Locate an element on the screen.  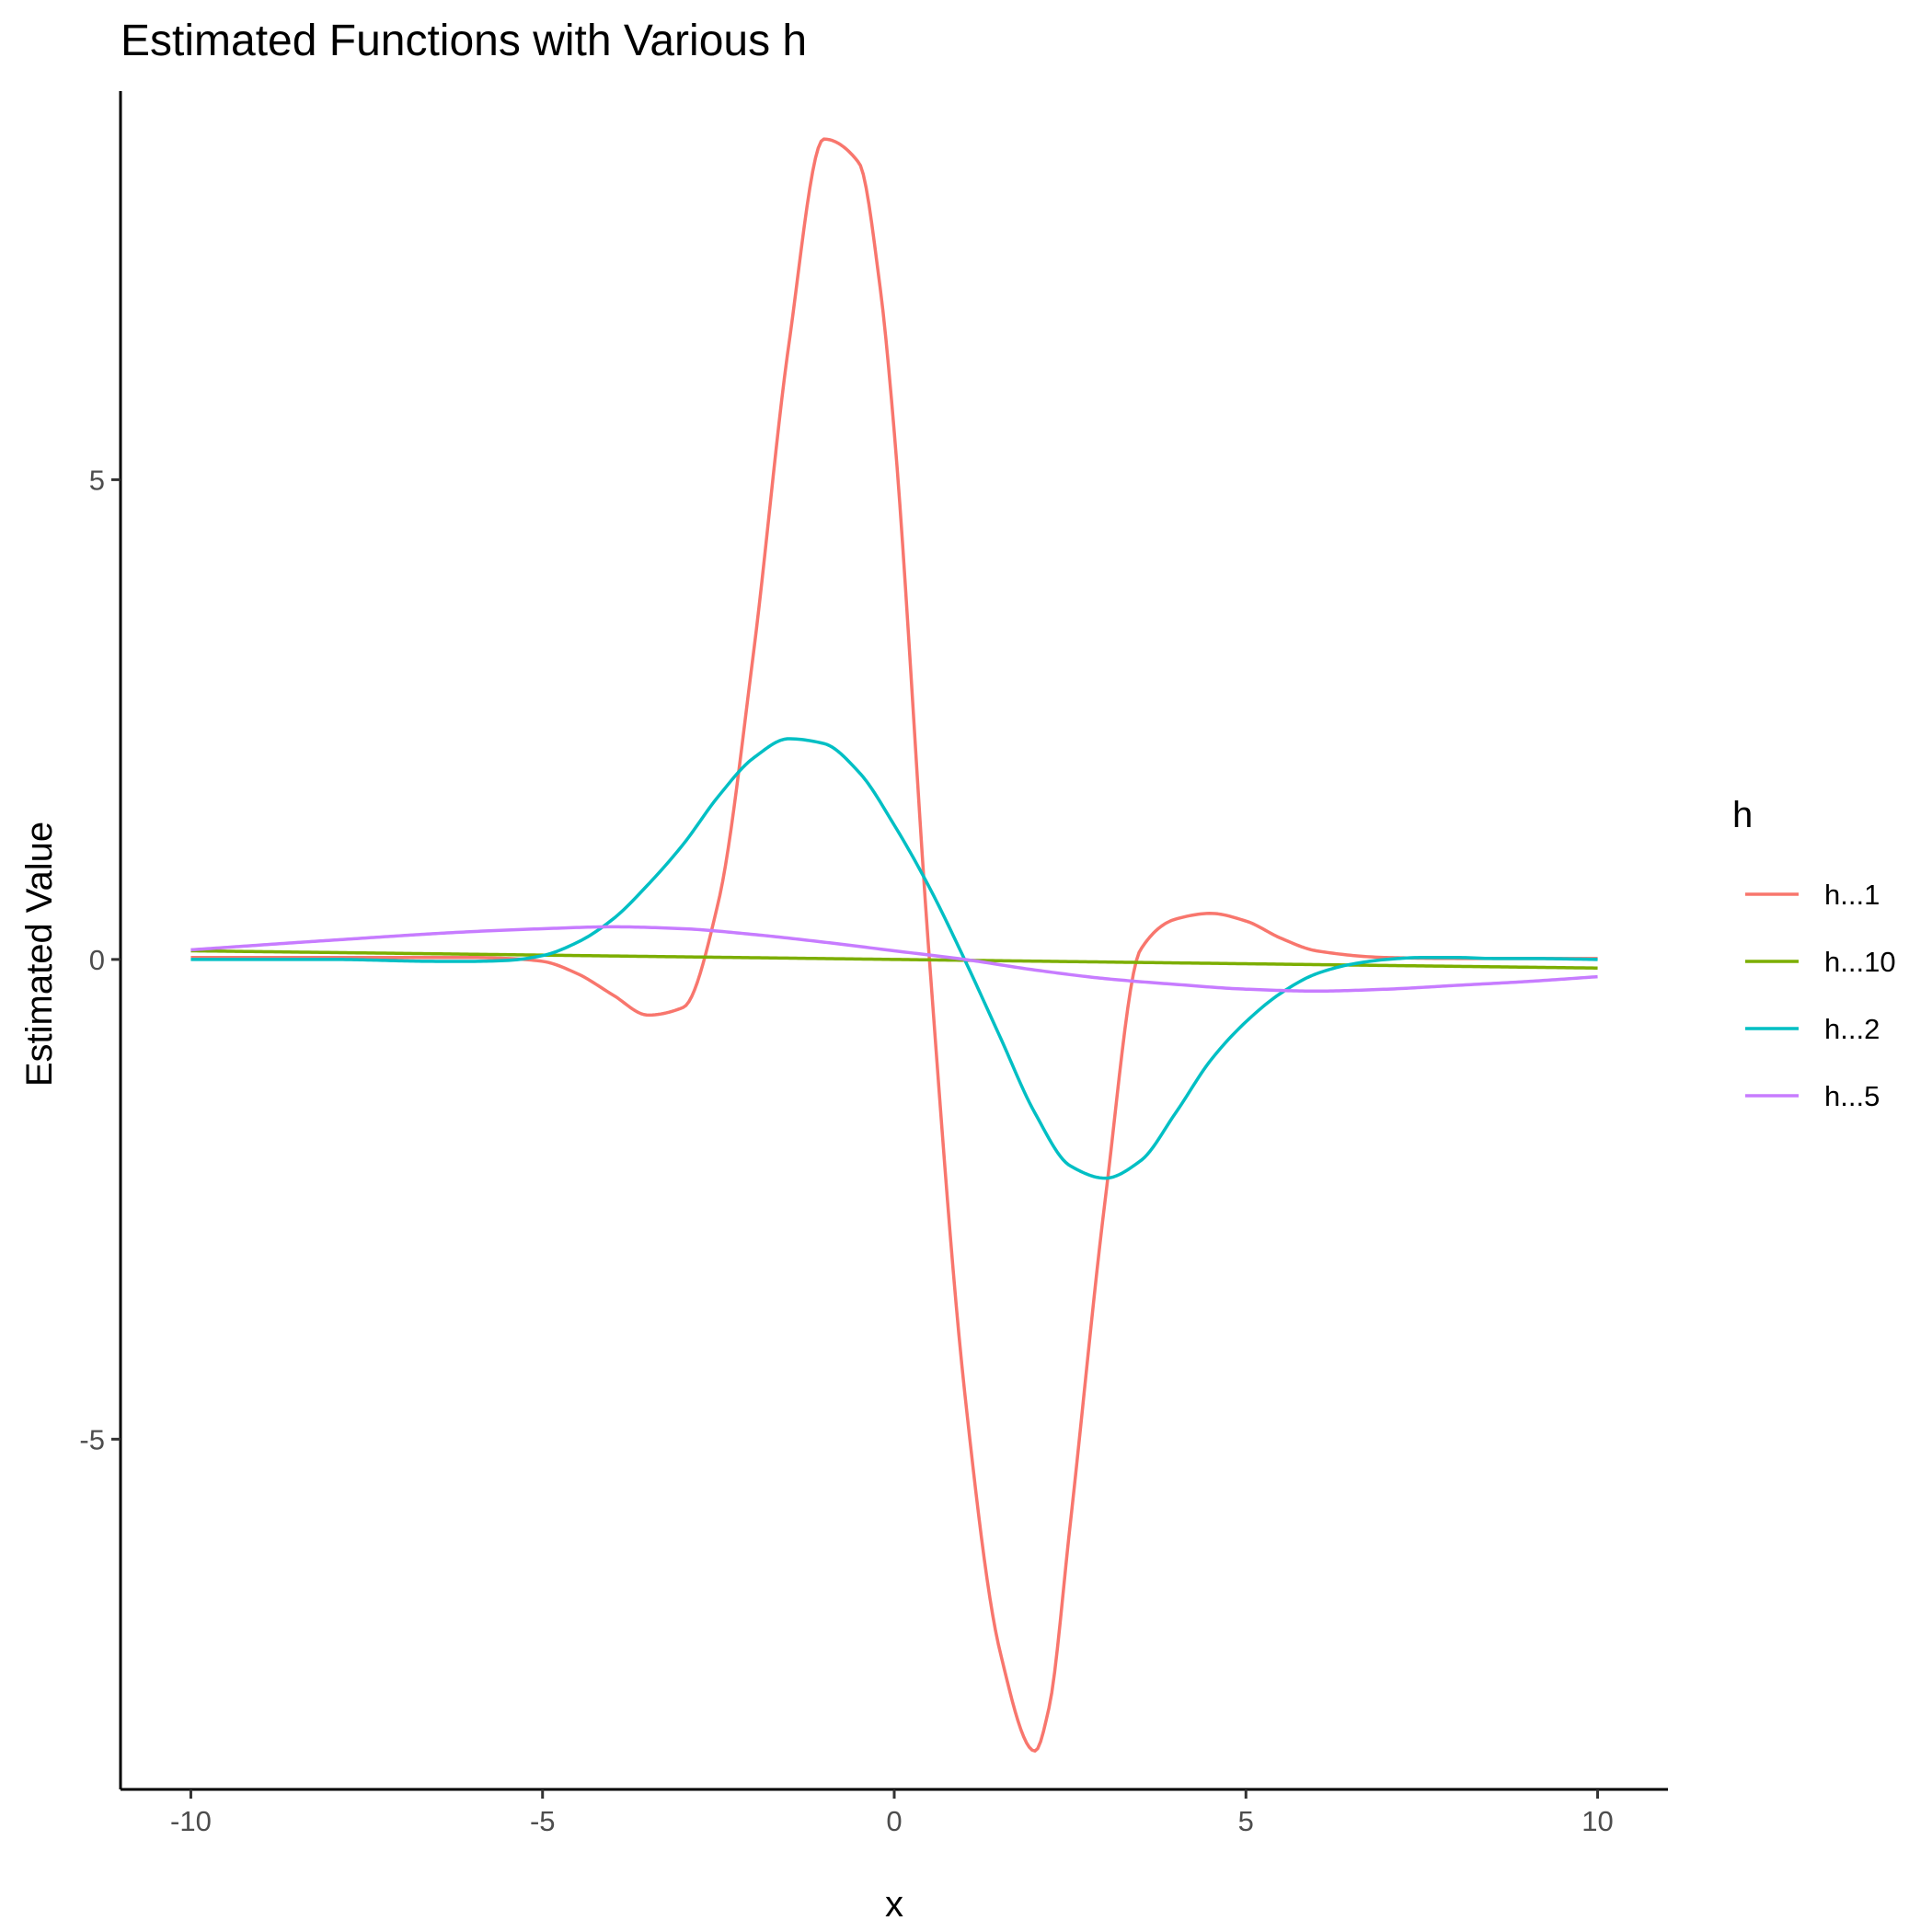
y-tick-label: 5 is located at coordinates (97, 480).